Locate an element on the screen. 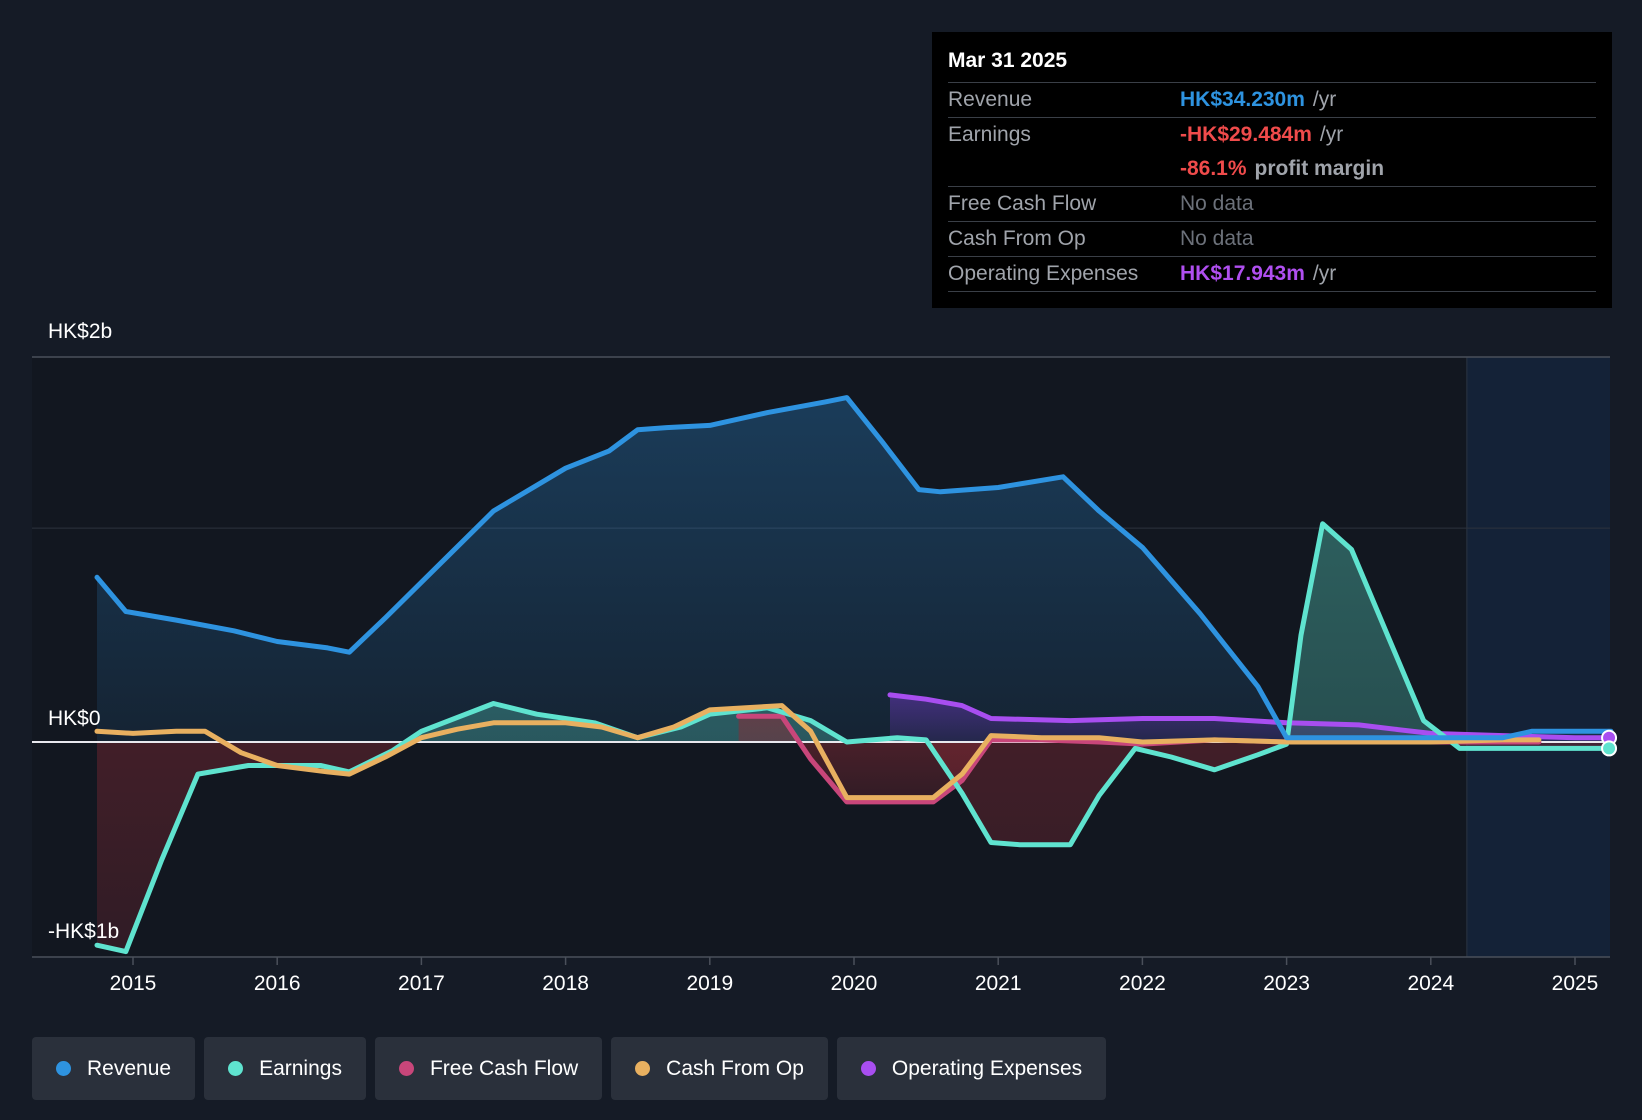 The height and width of the screenshot is (1120, 1642). forecast-region is located at coordinates (1538, 657).